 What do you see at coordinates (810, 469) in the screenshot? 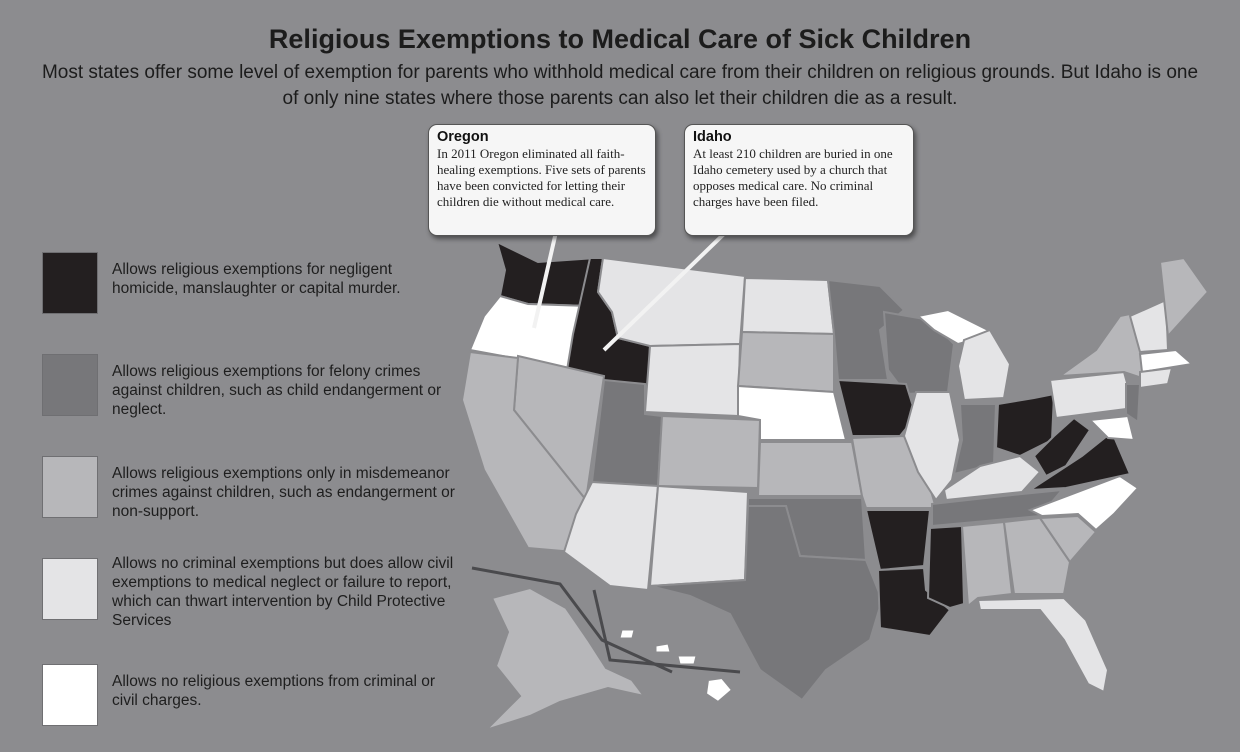
I see `state-kansas` at bounding box center [810, 469].